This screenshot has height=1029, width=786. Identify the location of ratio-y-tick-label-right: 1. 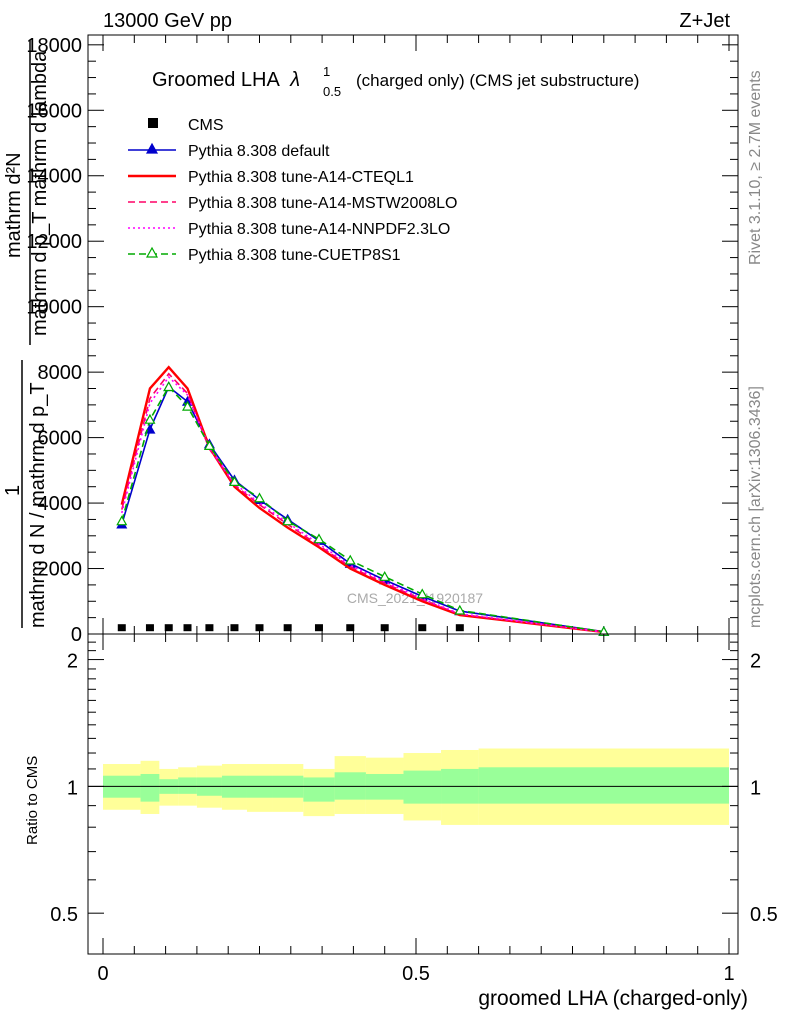
(755, 788).